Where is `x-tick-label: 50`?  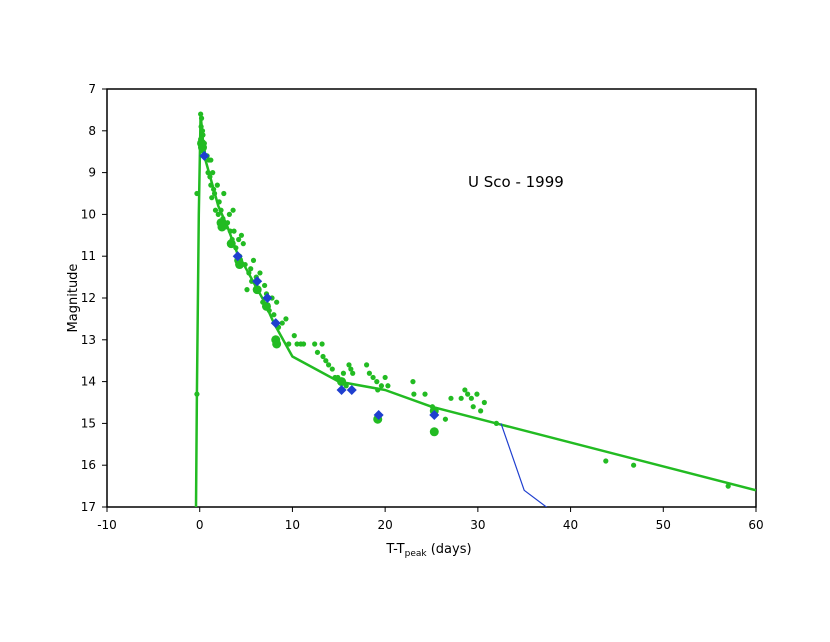 x-tick-label: 50 is located at coordinates (663, 525).